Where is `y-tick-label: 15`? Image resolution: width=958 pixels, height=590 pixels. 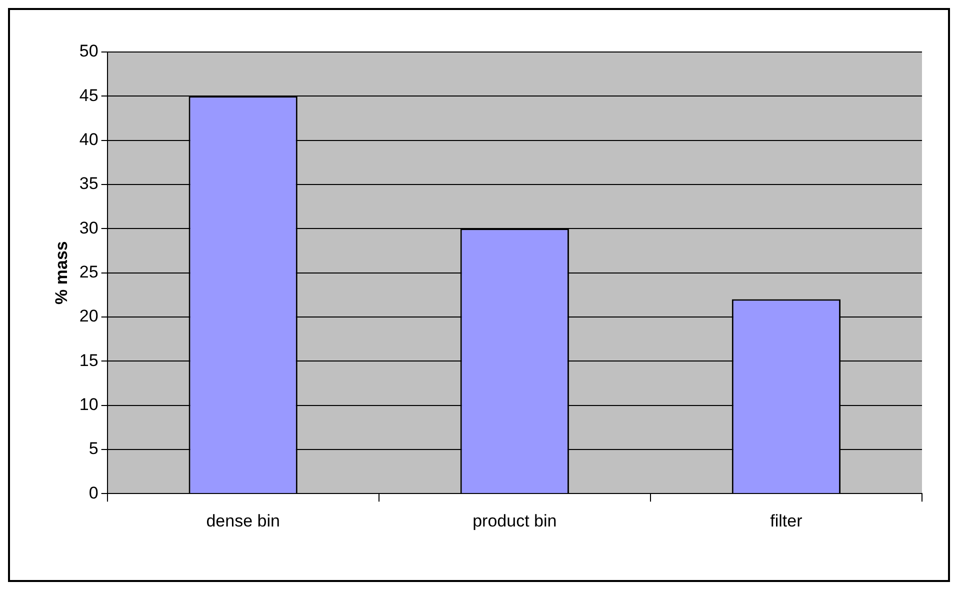 y-tick-label: 15 is located at coordinates (88, 360).